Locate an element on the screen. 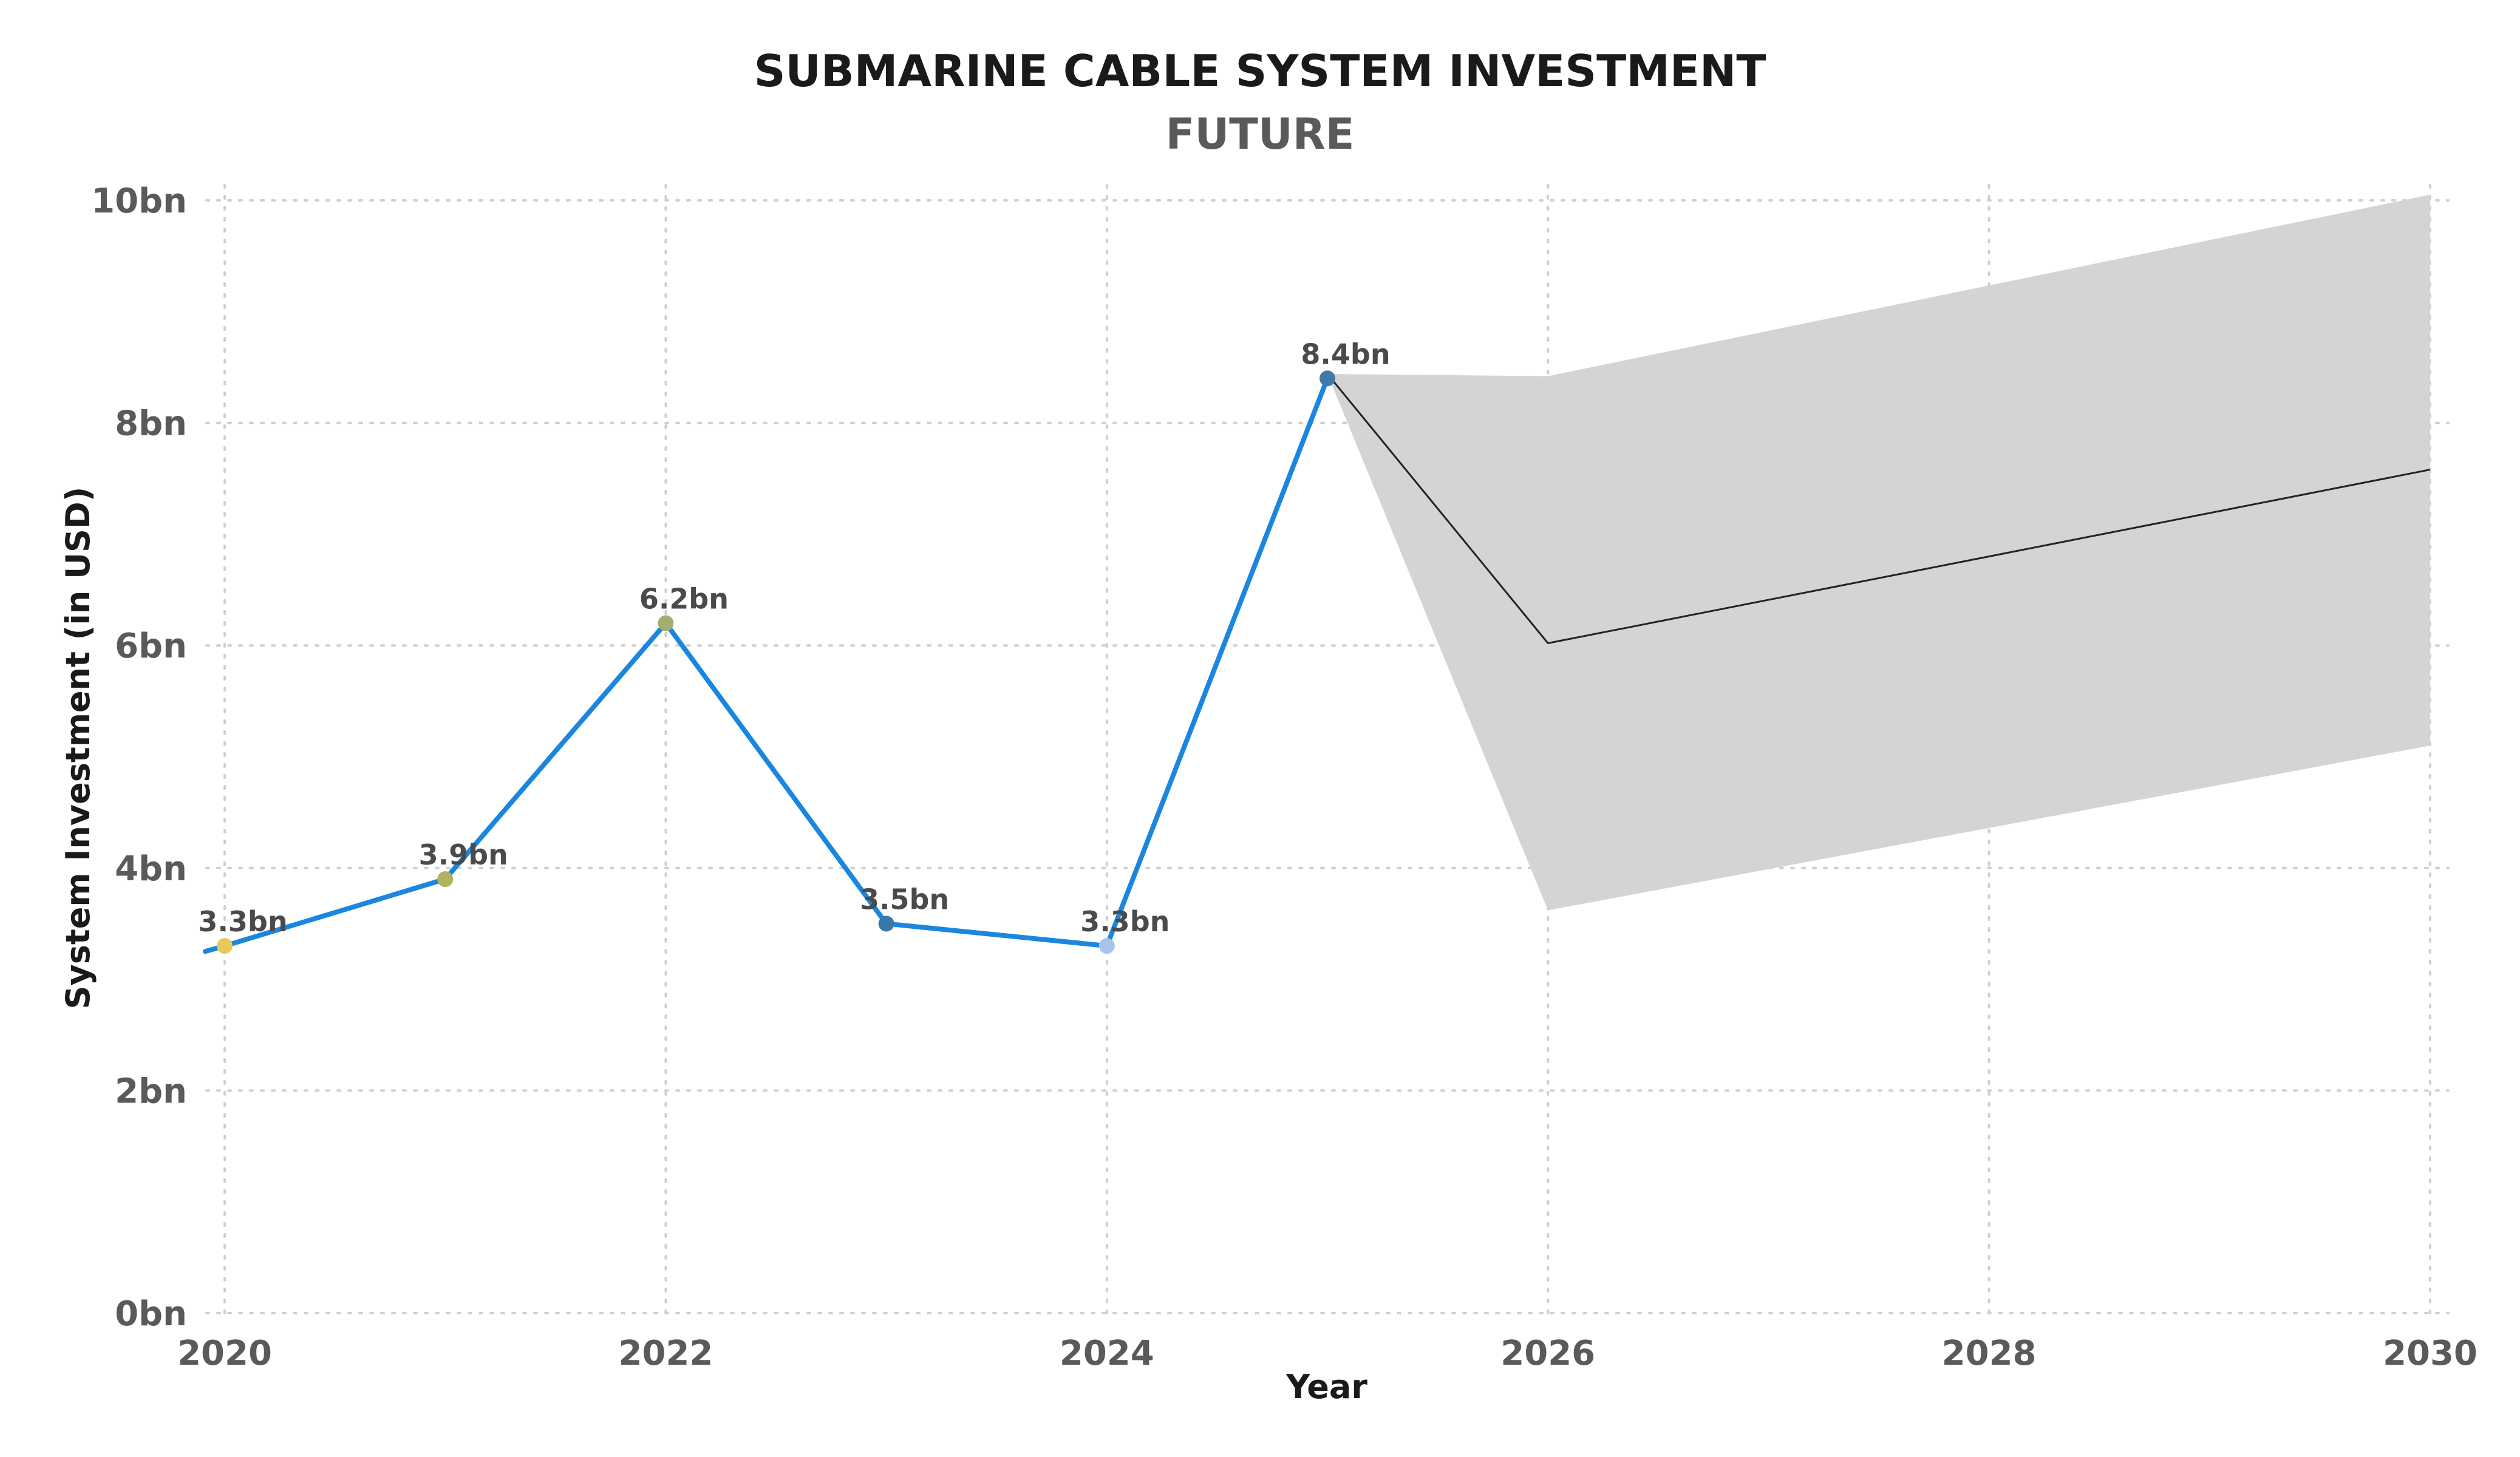 This screenshot has width=2520, height=1457. y-tick-label: 6bn is located at coordinates (151, 646).